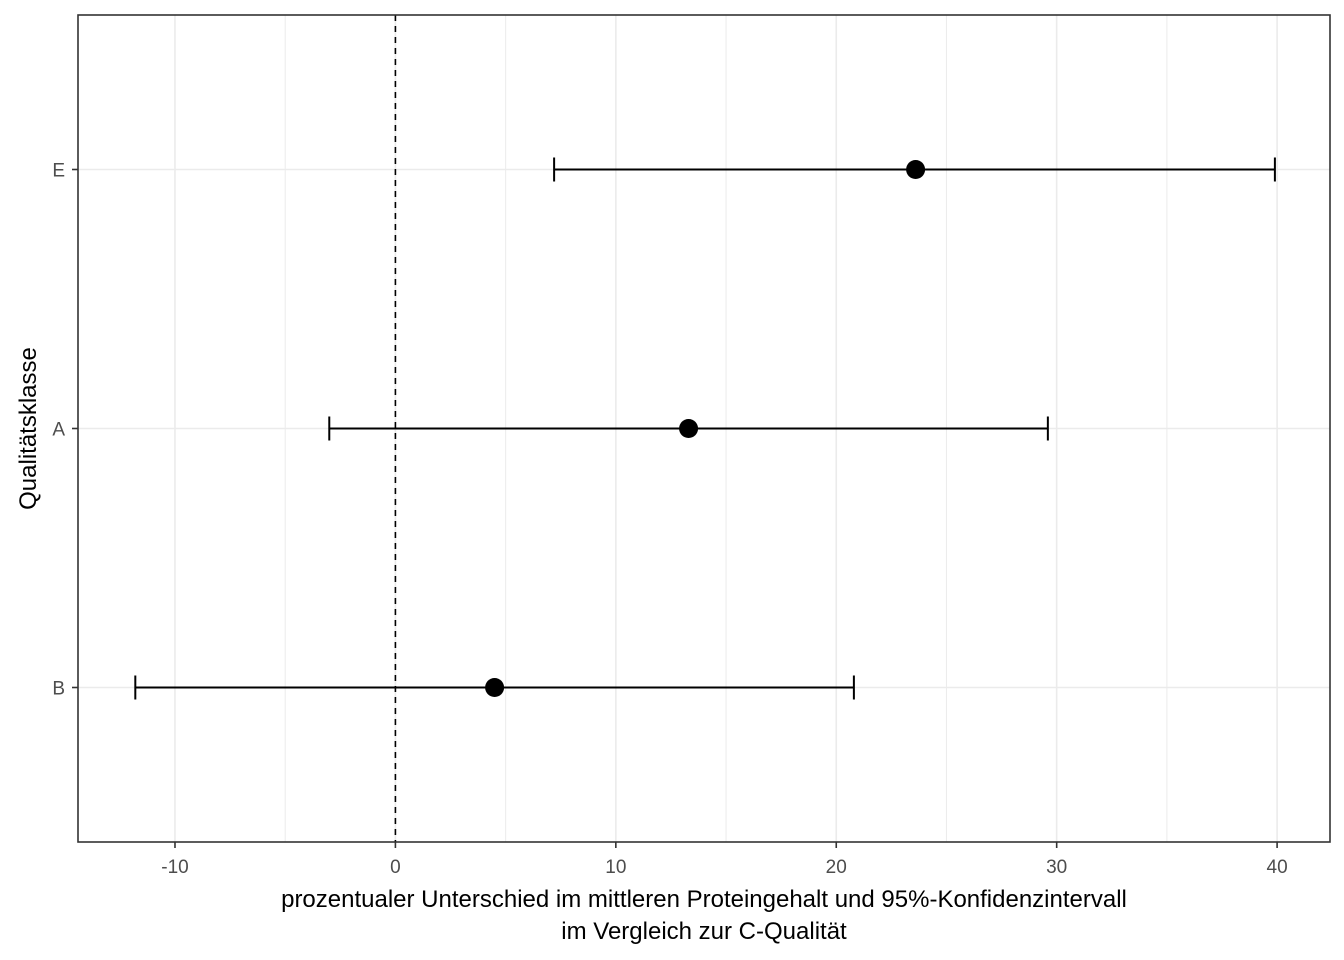 Image resolution: width=1344 pixels, height=960 pixels. I want to click on point-A, so click(689, 428).